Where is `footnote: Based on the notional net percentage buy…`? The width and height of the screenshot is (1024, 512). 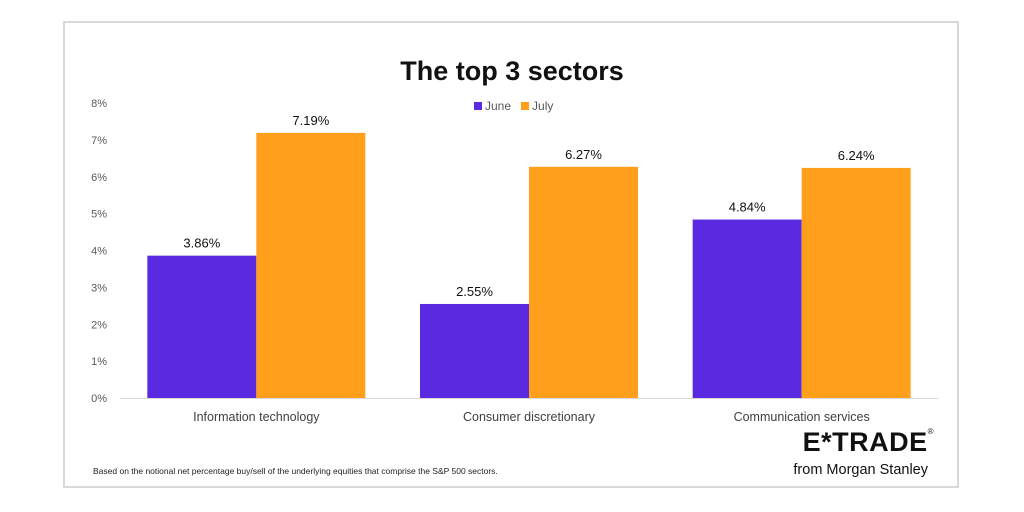
footnote: Based on the notional net percentage buy… is located at coordinates (295, 471).